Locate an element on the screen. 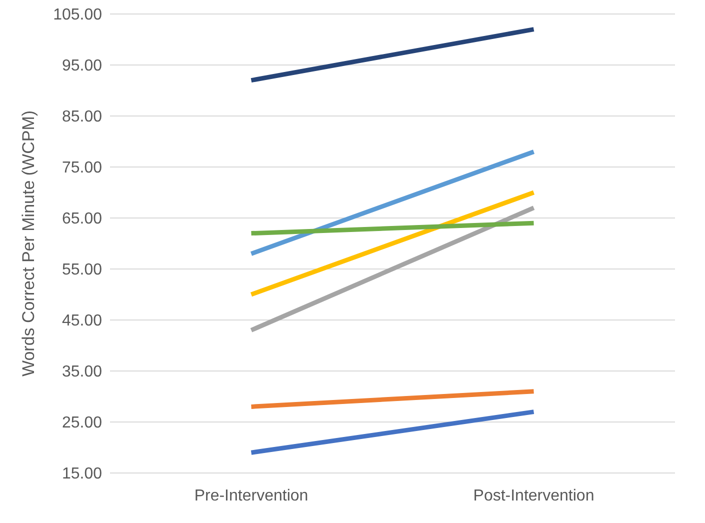  y-tick-label: 105.00 is located at coordinates (77, 15).